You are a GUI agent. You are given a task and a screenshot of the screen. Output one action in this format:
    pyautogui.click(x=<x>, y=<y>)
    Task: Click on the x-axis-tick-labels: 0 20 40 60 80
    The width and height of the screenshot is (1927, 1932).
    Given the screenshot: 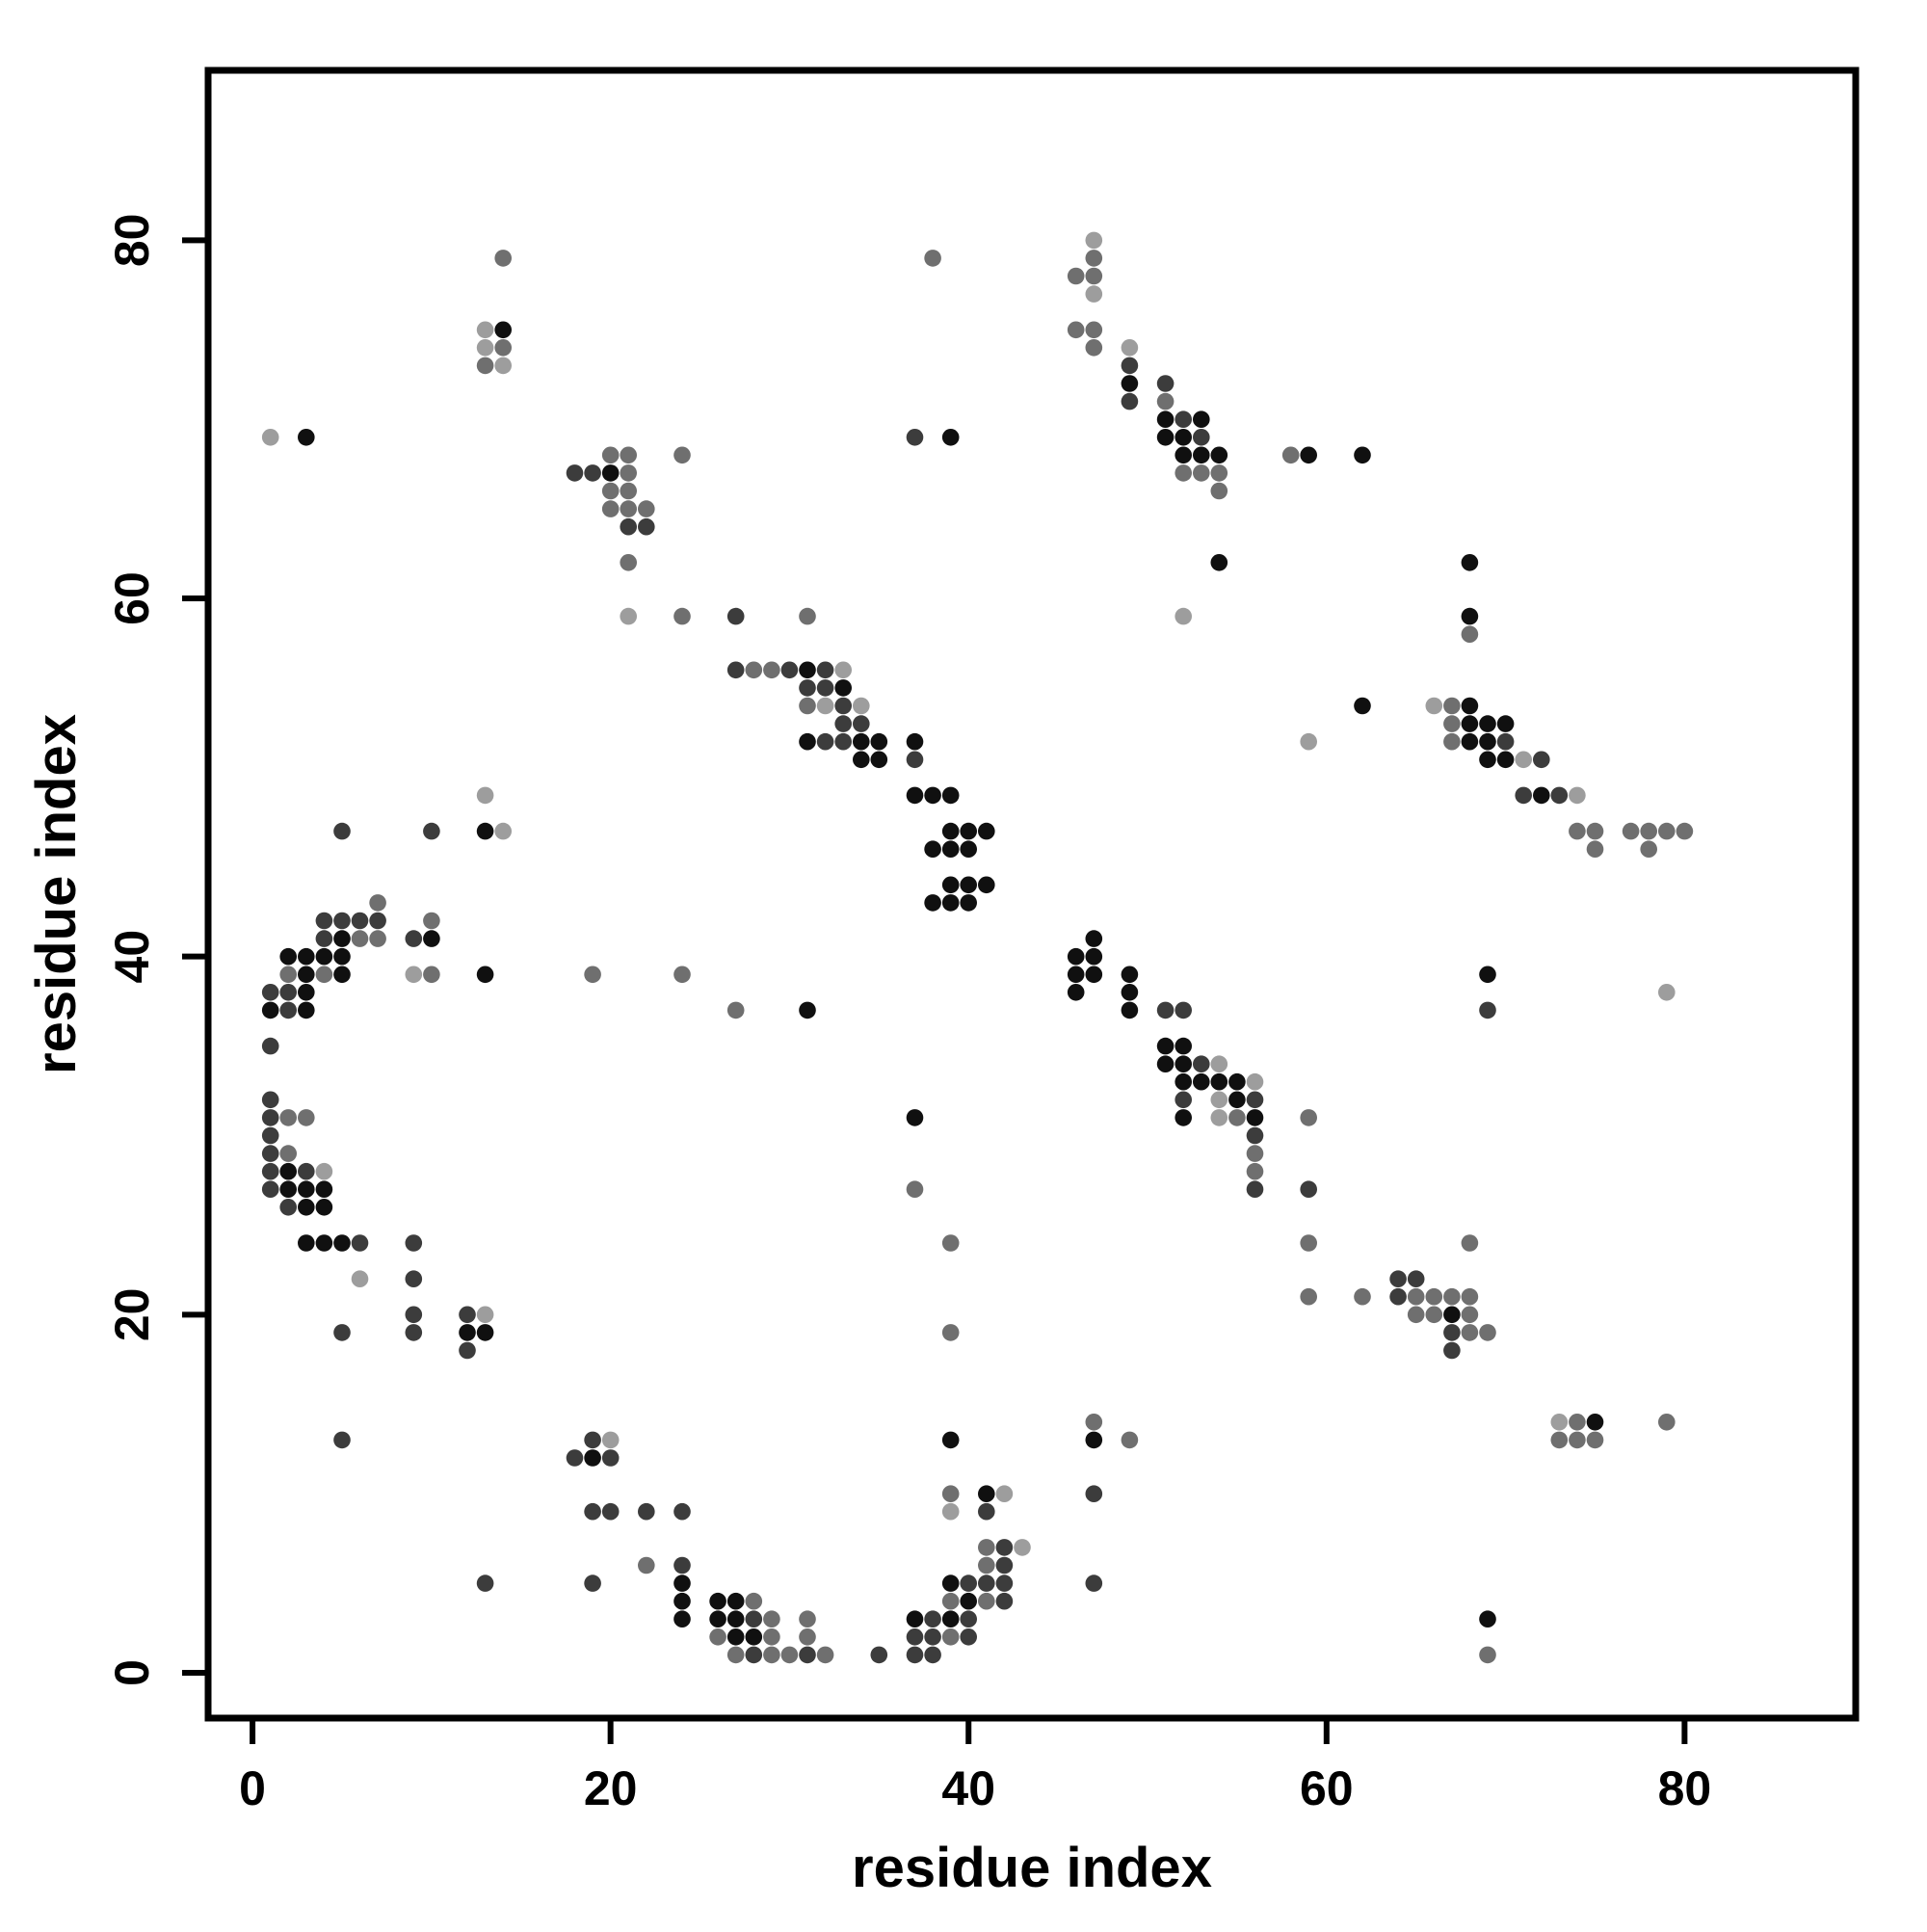 What is the action you would take?
    pyautogui.click(x=975, y=1788)
    